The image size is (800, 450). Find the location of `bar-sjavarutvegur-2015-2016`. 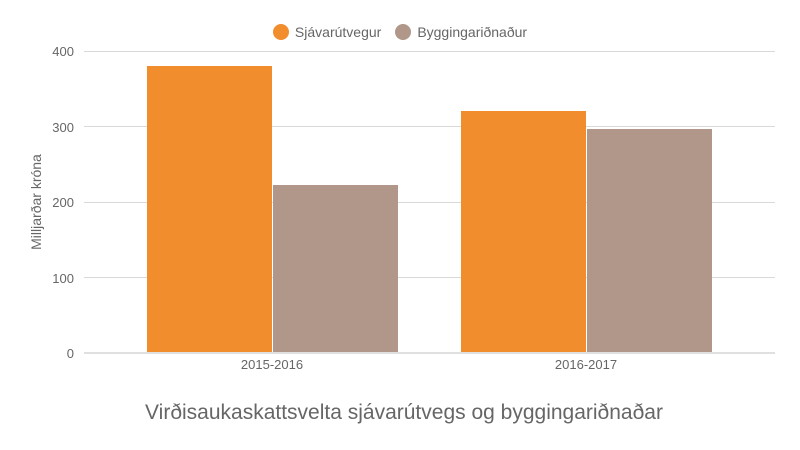

bar-sjavarutvegur-2015-2016 is located at coordinates (209, 209).